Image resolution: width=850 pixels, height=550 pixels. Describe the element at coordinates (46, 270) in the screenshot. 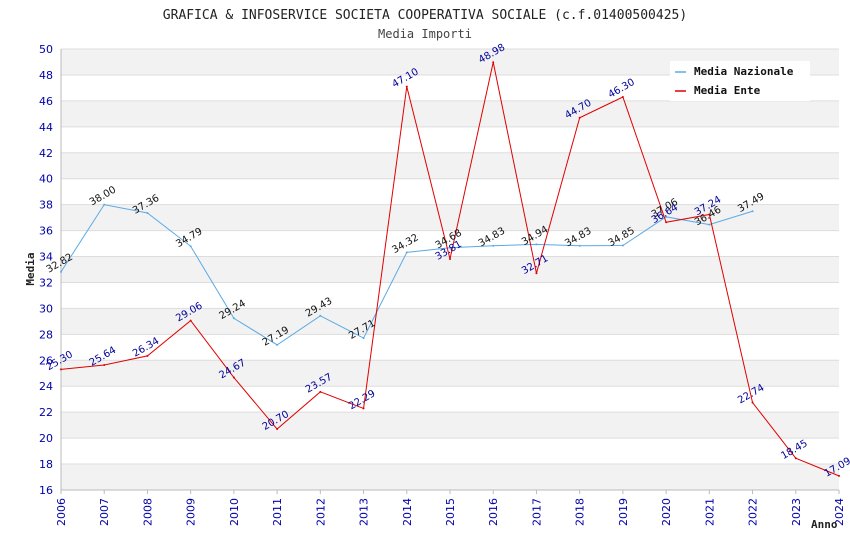

I see `y-axis-ticks: 16 18 20 22 24 26 28 30 32 34 36 38 40 42 44 46 48 50` at that location.